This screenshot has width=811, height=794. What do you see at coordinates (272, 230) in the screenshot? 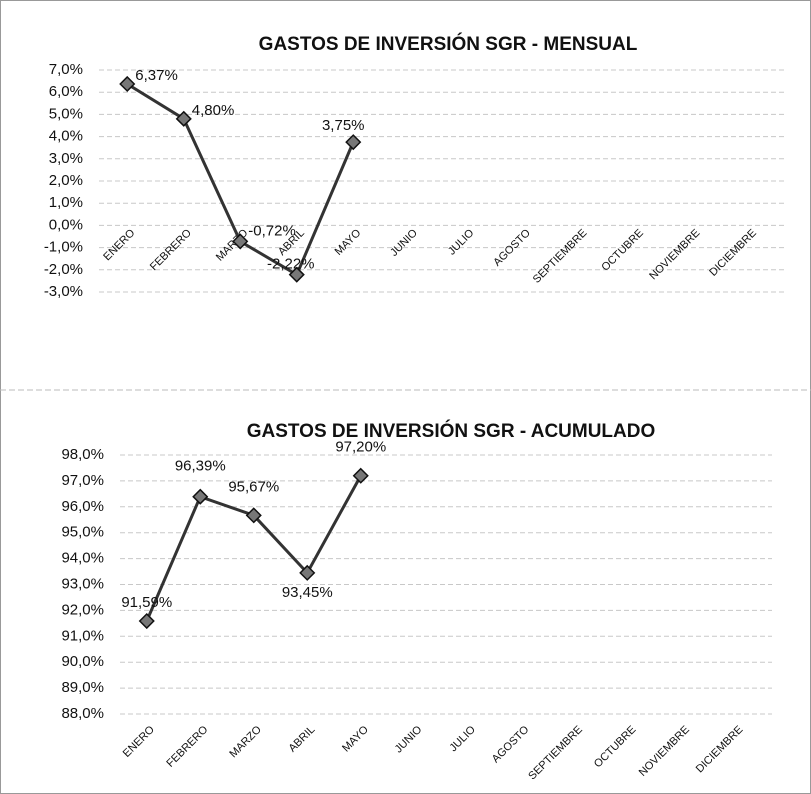
I see `data-label: -0,72%` at bounding box center [272, 230].